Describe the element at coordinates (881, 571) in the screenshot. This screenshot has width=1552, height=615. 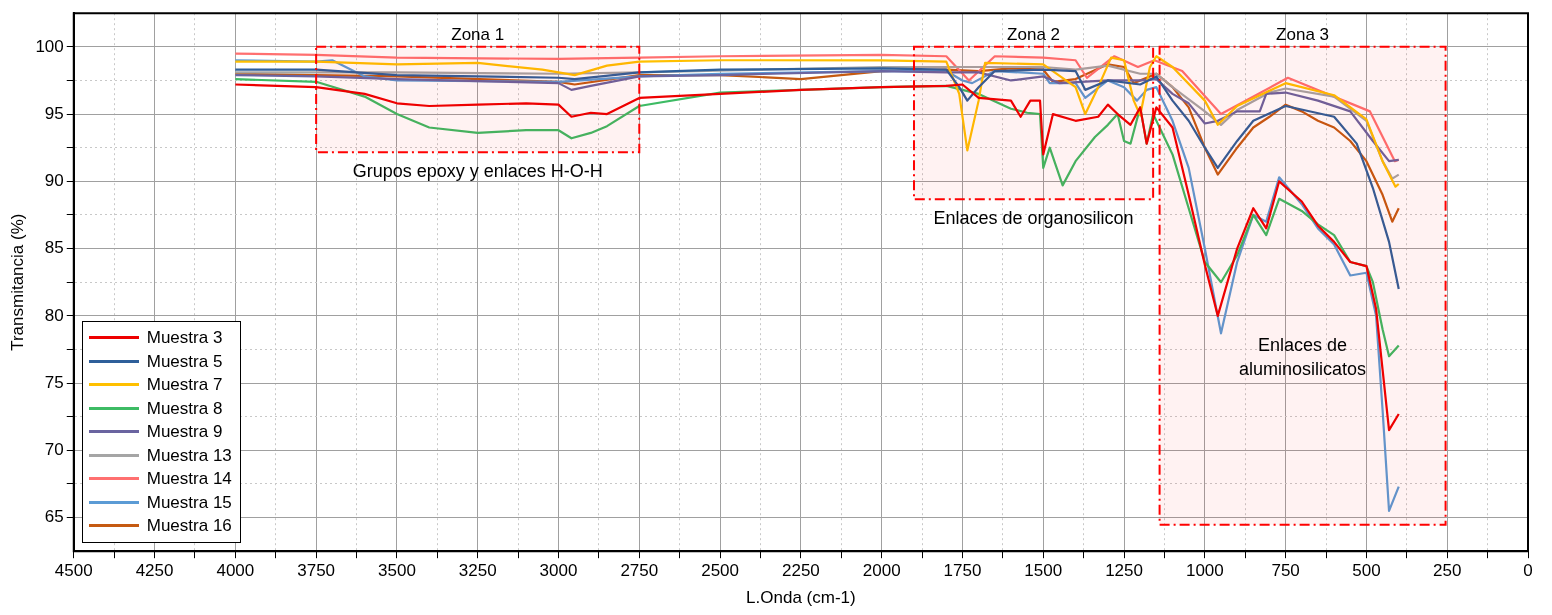
I see `x-tick-label: 2000` at that location.